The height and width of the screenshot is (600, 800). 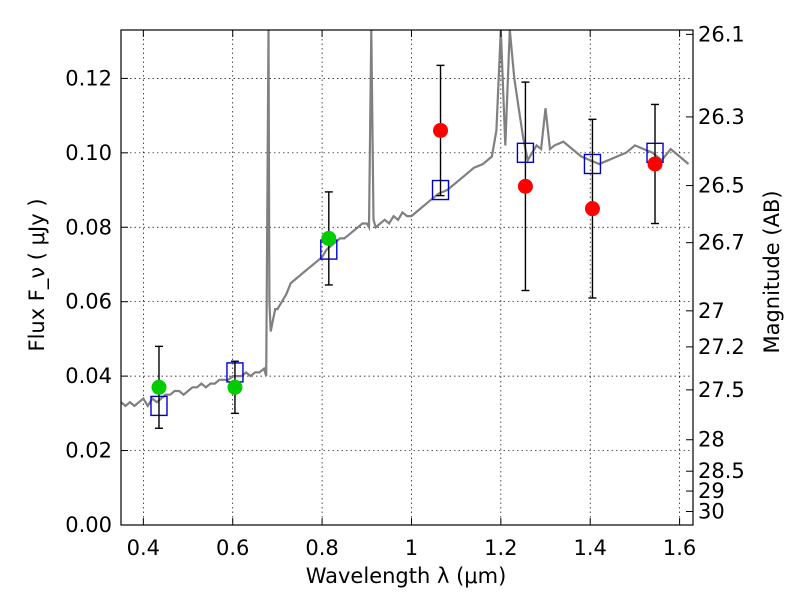 What do you see at coordinates (88, 451) in the screenshot?
I see `y-tick-label: 0.02` at bounding box center [88, 451].